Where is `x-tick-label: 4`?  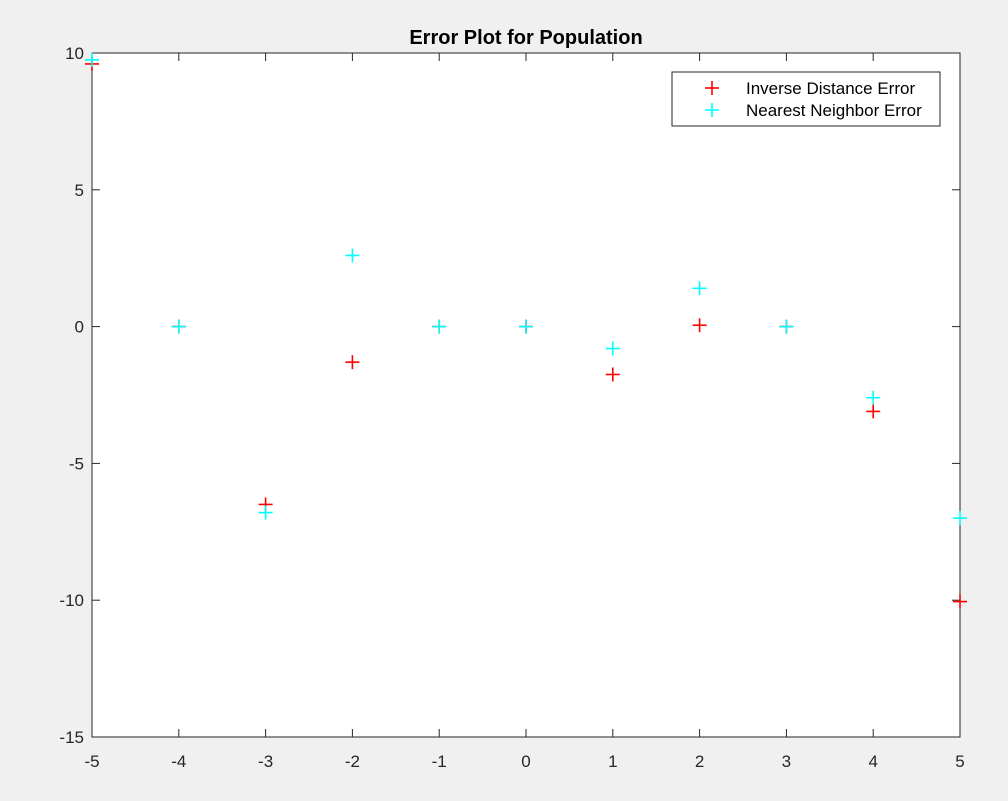
x-tick-label: 4 is located at coordinates (872, 761).